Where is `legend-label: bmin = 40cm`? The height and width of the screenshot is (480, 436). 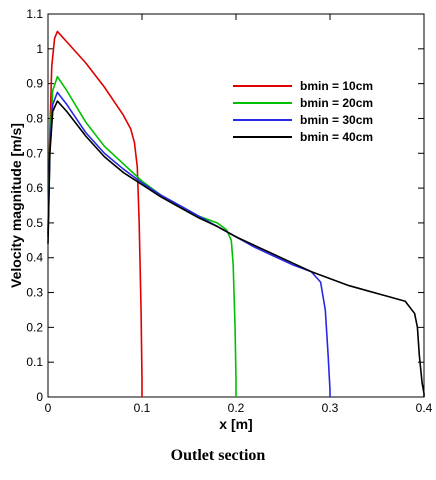 legend-label: bmin = 40cm is located at coordinates (336, 137).